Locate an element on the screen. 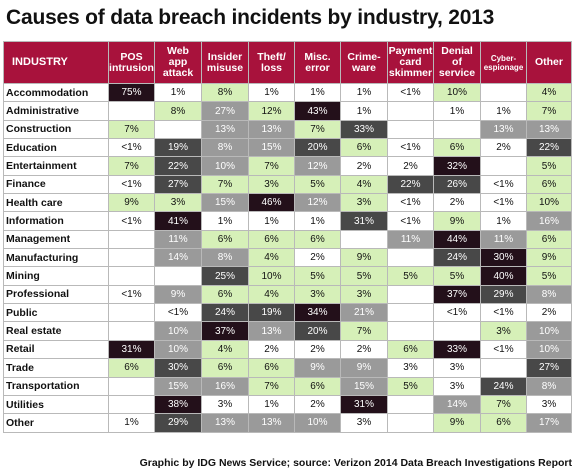 Image resolution: width=580 pixels, height=475 pixels. table-row: Manufacturing 14% 8% 4% 2% 9% 24% 30% 9% is located at coordinates (287, 258).